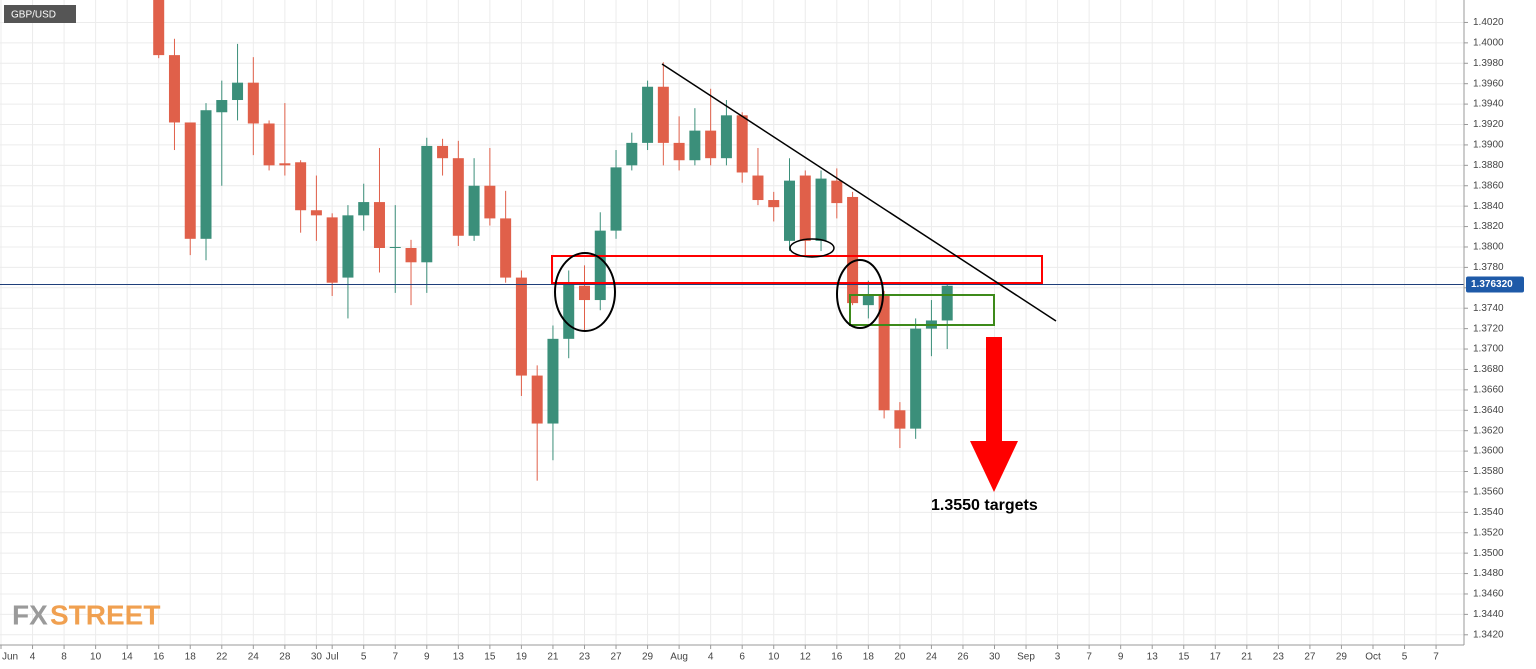 The image size is (1536, 669). I want to click on y-tick-label: 1.3800, so click(1488, 247).